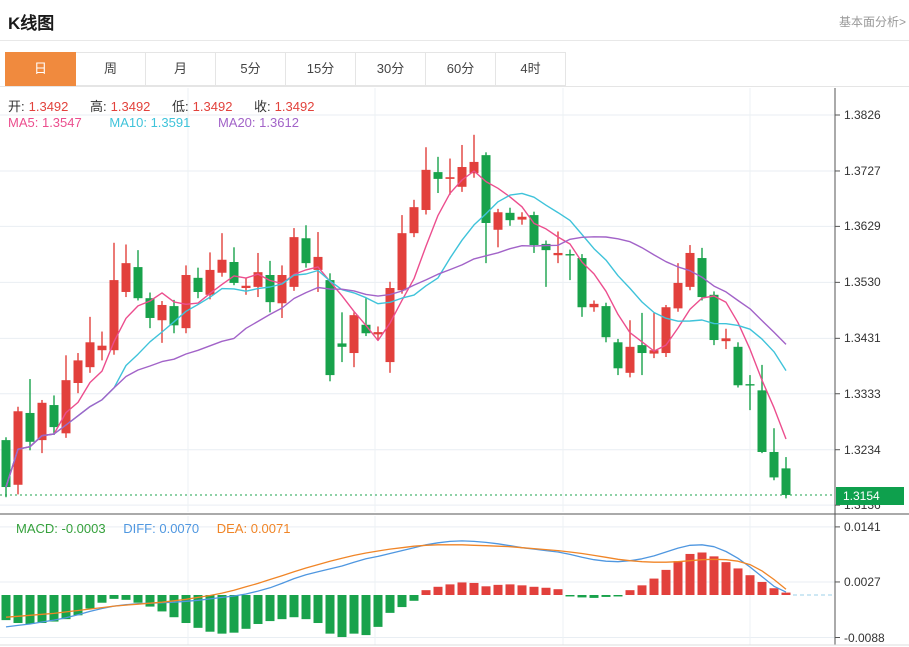  What do you see at coordinates (270, 528) in the screenshot?
I see `dea-value: 0.0071` at bounding box center [270, 528].